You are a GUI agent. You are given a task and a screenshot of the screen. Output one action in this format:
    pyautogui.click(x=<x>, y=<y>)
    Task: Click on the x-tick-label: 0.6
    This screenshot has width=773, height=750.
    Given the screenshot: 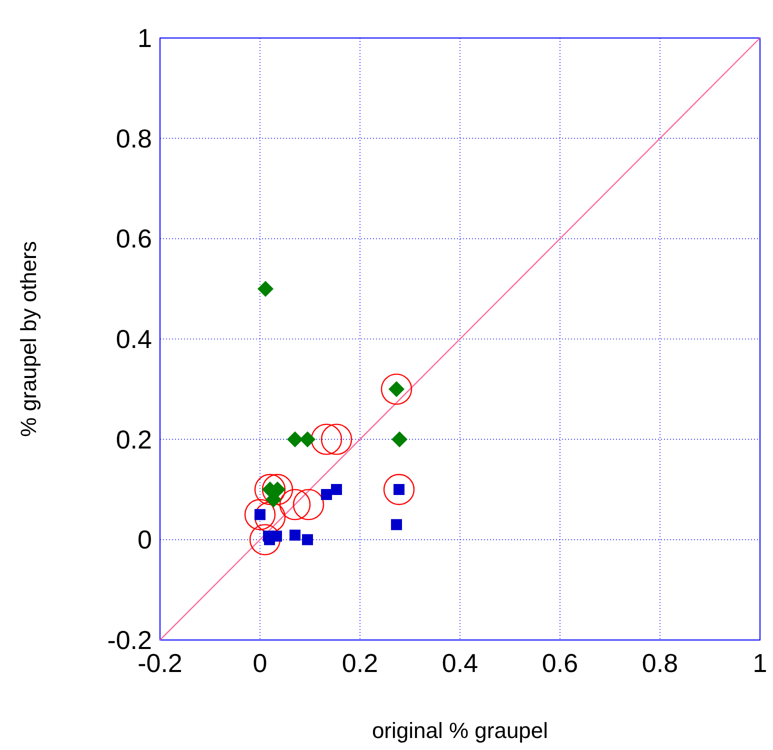 What is the action you would take?
    pyautogui.click(x=560, y=663)
    